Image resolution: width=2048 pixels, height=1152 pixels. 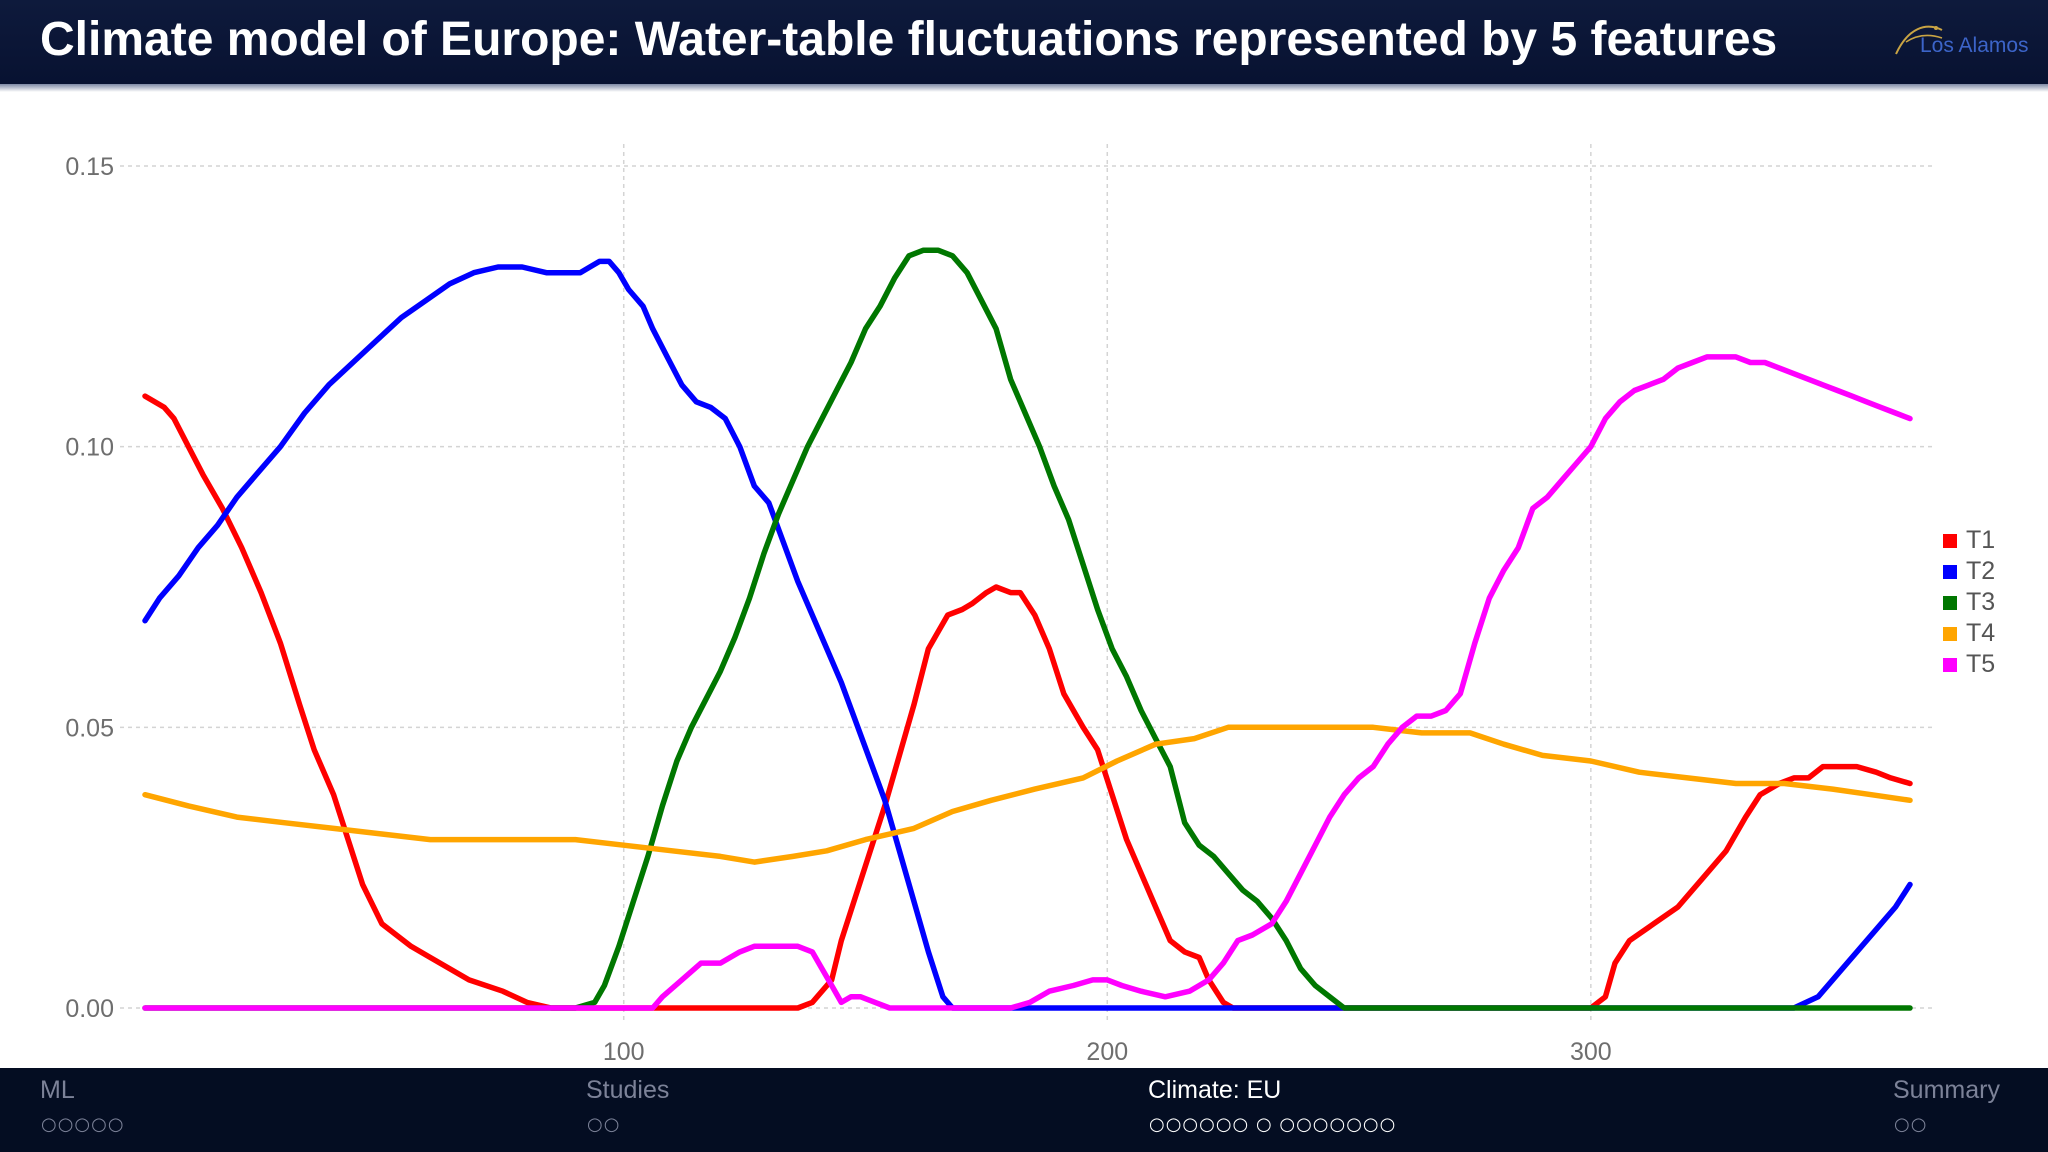 I want to click on nav-section-climate-eu: Climate: EU, so click(x=1215, y=1090).